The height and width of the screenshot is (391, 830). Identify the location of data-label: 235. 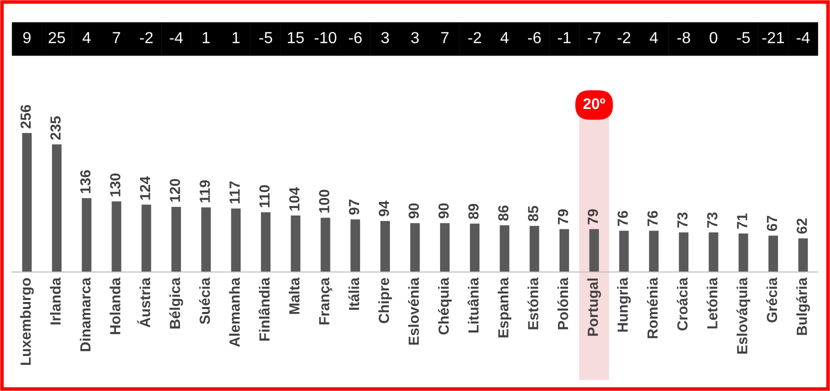
(55, 128).